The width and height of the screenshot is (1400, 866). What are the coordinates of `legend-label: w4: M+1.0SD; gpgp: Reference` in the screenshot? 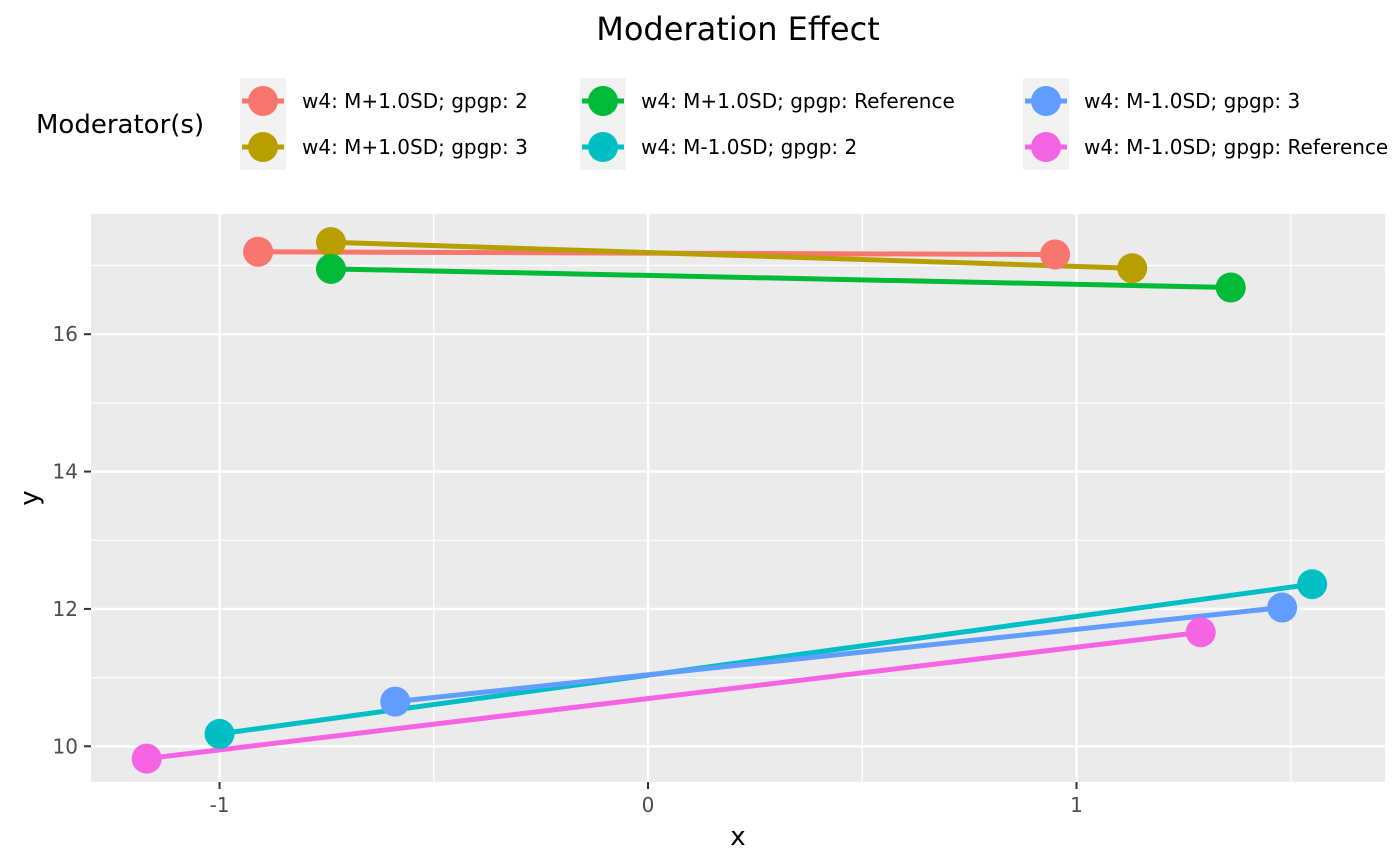 It's located at (798, 101).